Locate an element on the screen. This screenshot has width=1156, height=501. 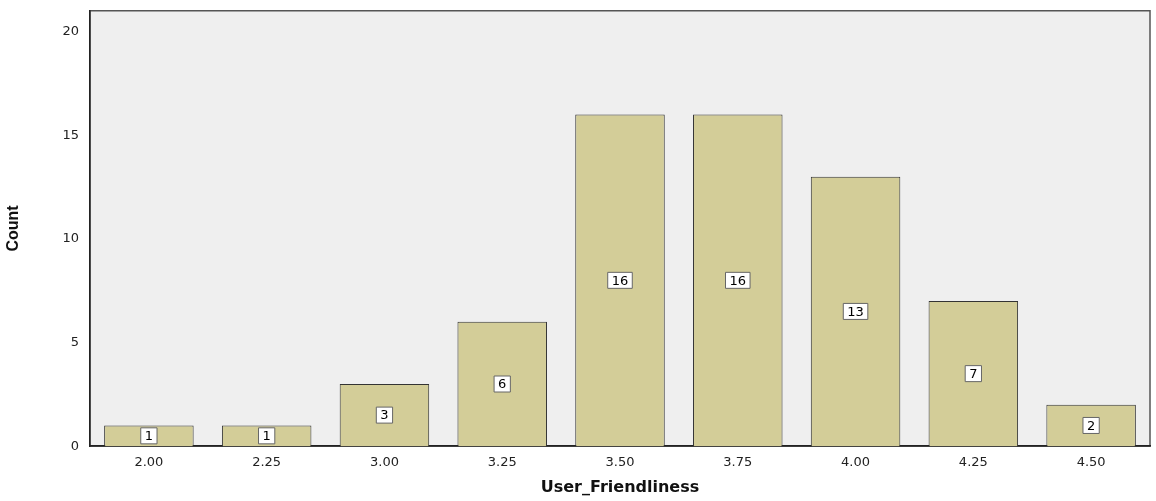
x-tick-label: 3.00 is located at coordinates (384, 462).